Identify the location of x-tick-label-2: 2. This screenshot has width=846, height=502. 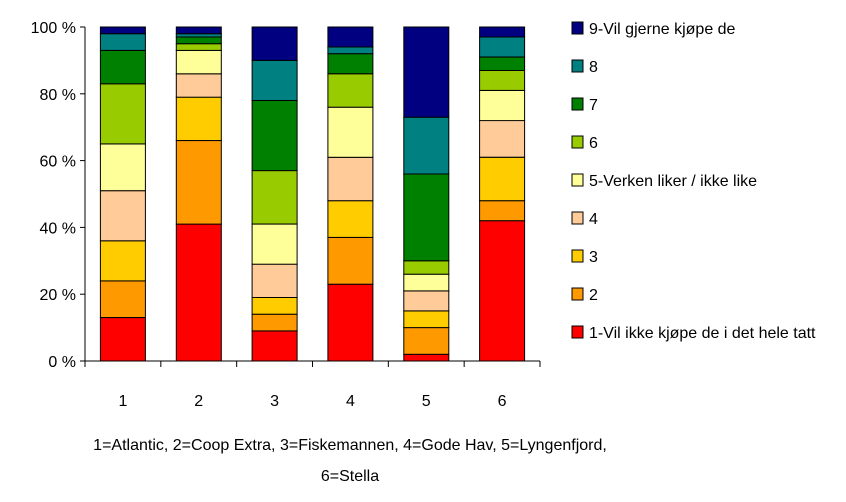
(198, 401).